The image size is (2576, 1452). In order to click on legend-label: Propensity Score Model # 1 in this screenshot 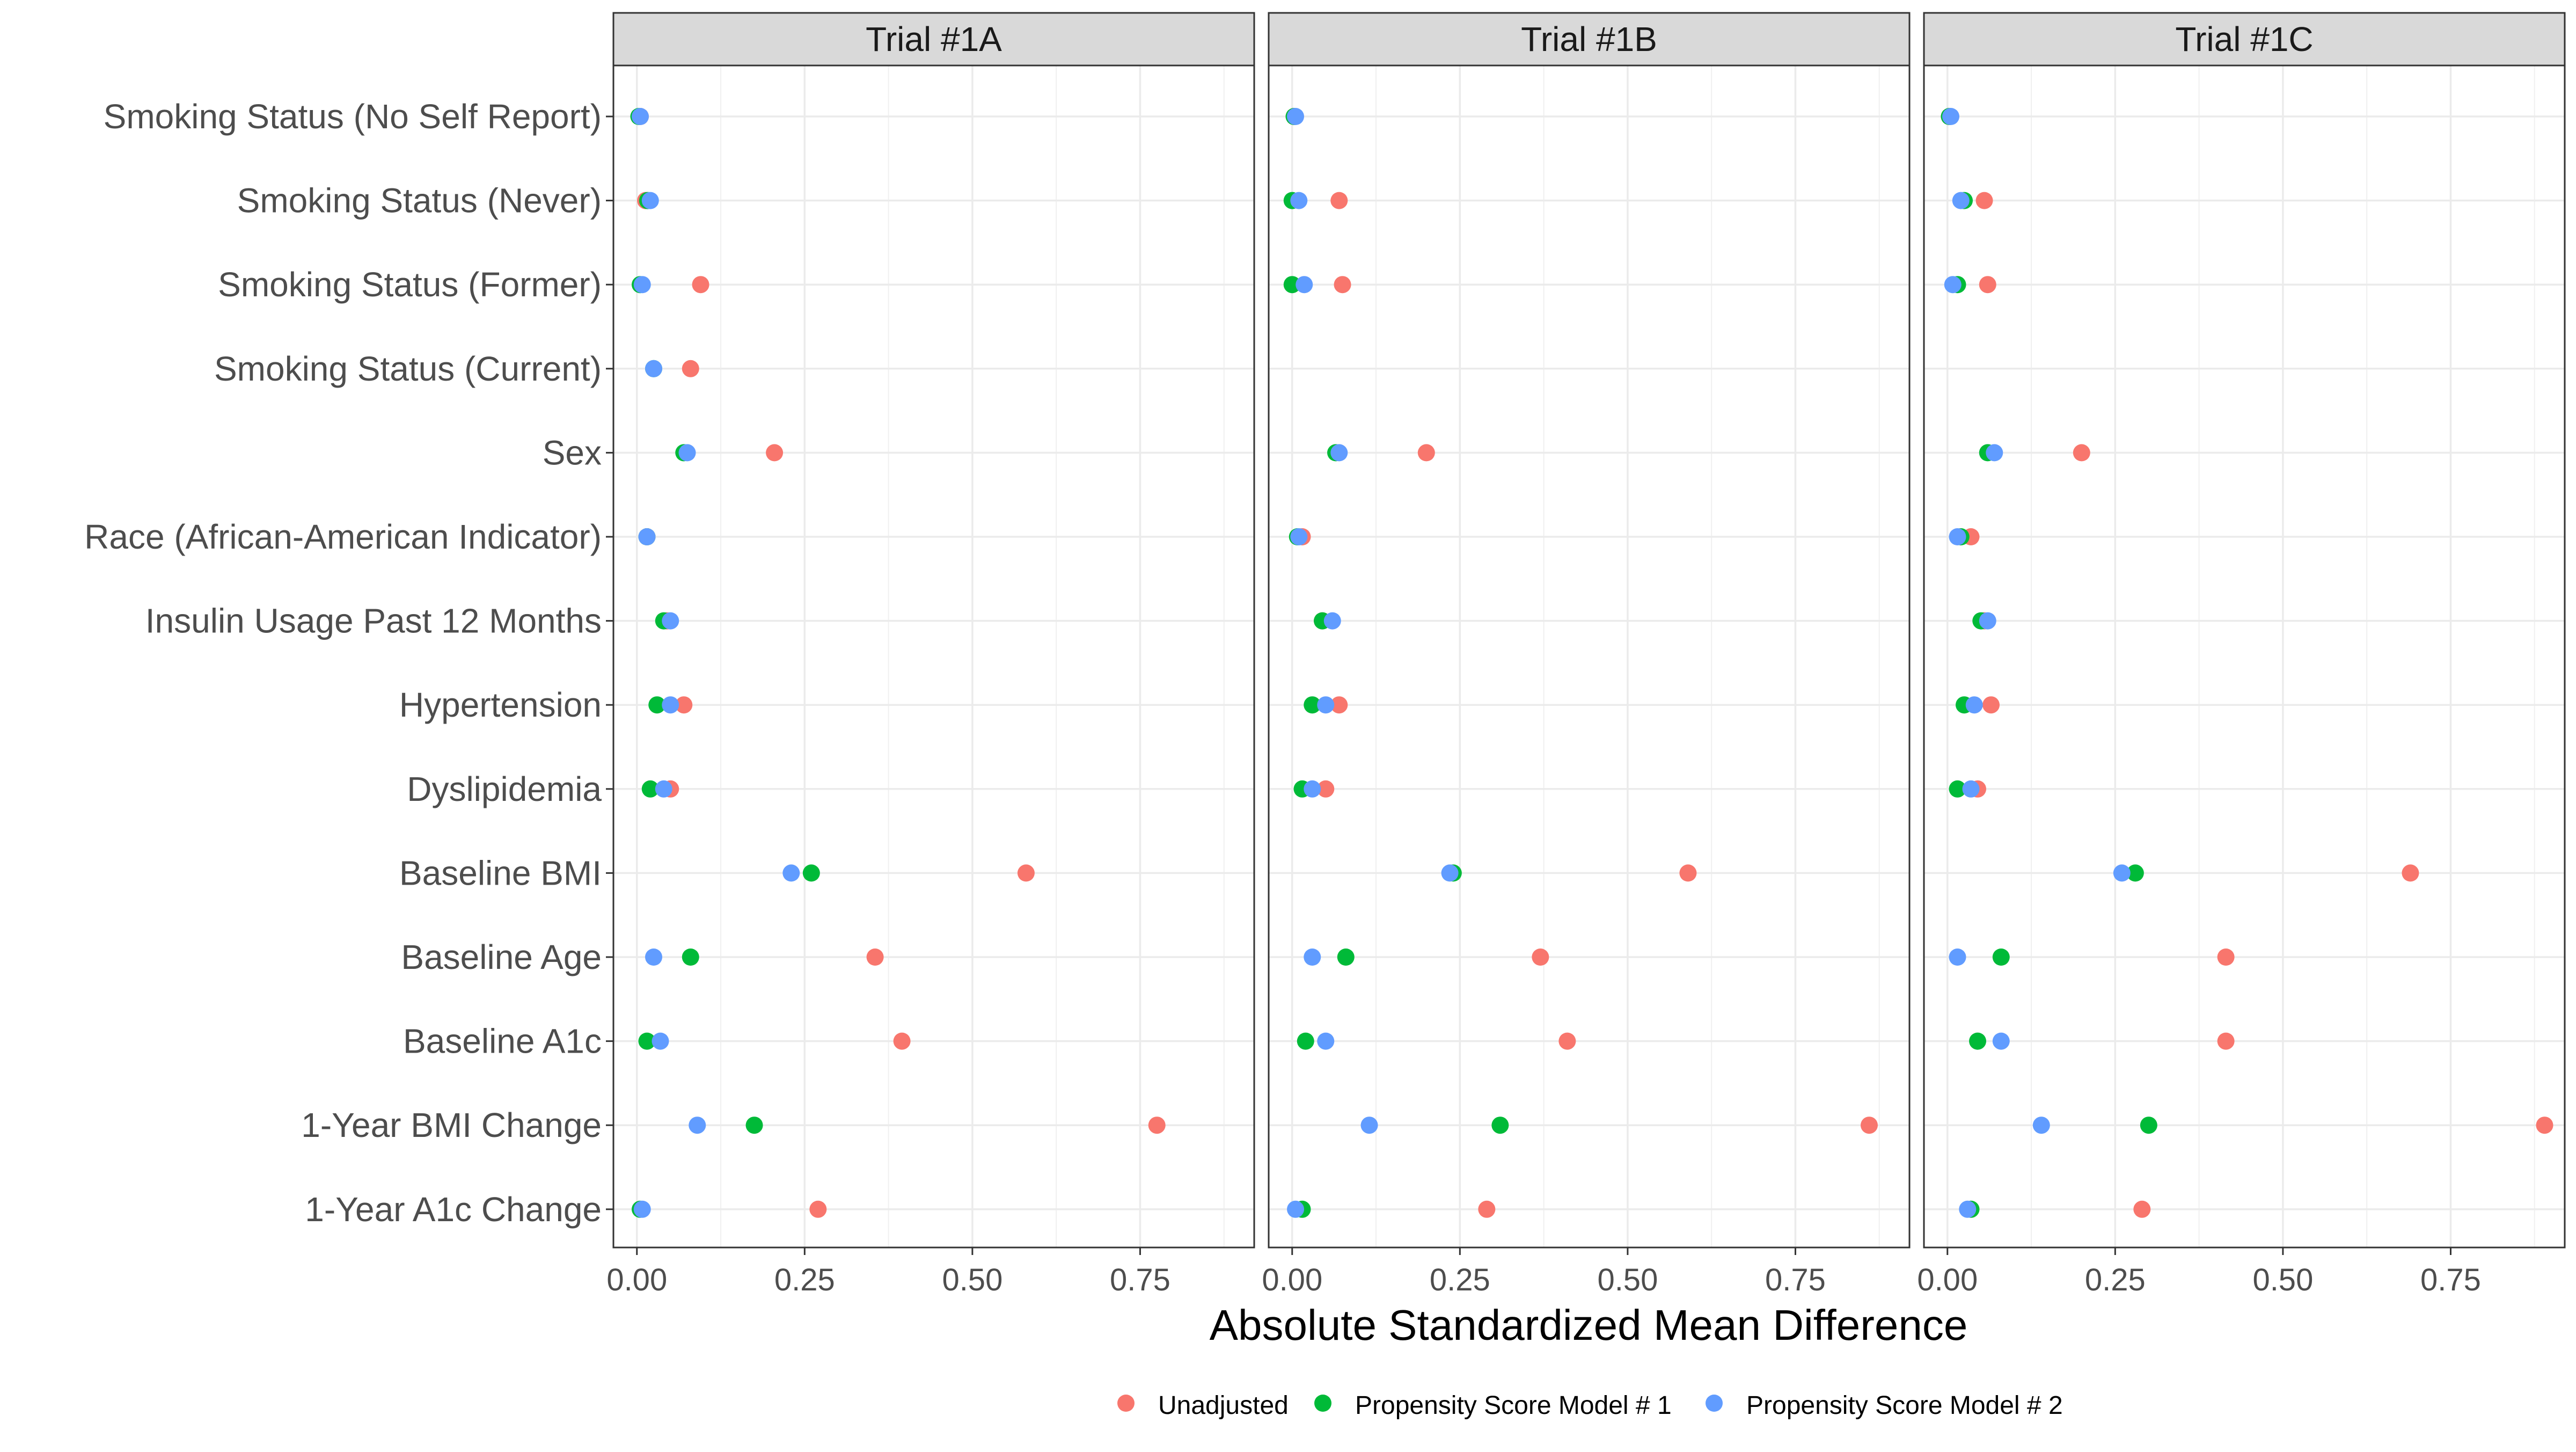, I will do `click(1513, 1405)`.